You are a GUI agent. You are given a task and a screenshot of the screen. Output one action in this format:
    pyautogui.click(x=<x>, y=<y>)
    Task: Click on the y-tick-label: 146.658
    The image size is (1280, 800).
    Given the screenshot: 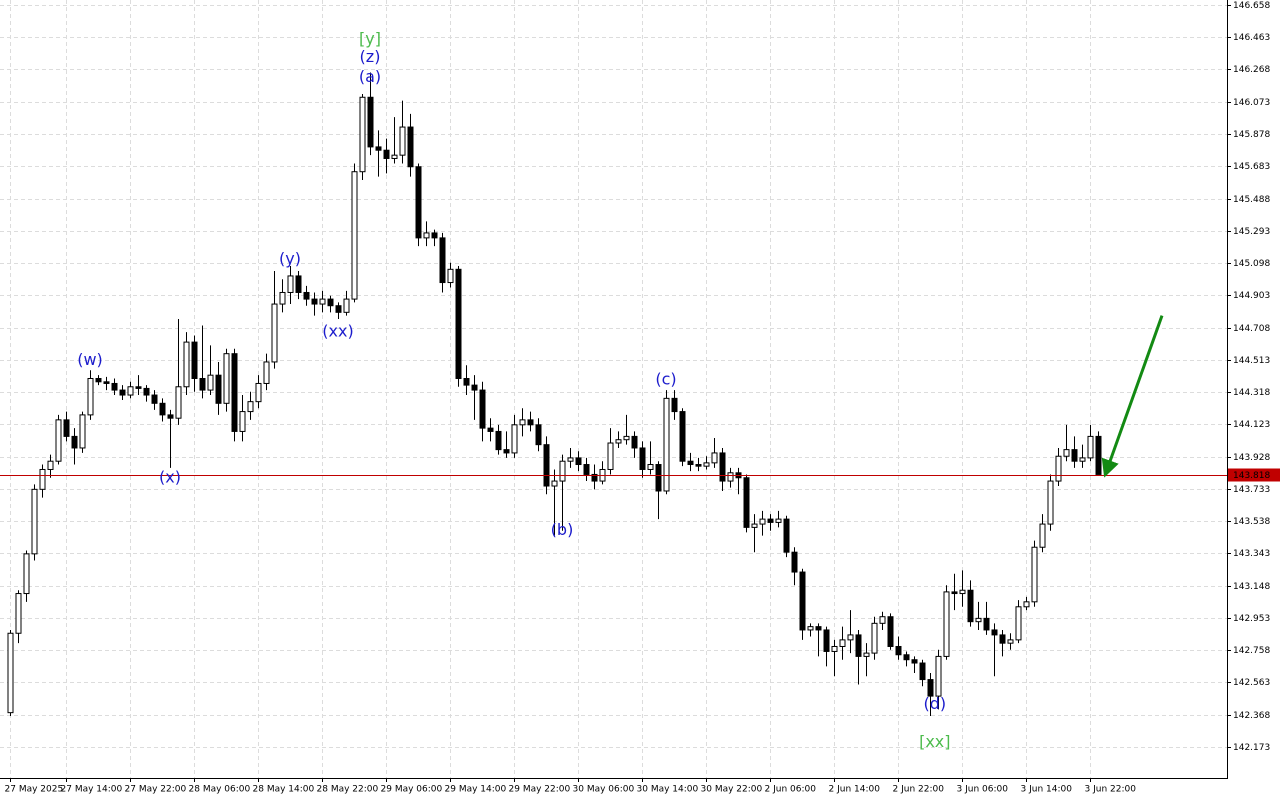 What is the action you would take?
    pyautogui.click(x=1251, y=6)
    